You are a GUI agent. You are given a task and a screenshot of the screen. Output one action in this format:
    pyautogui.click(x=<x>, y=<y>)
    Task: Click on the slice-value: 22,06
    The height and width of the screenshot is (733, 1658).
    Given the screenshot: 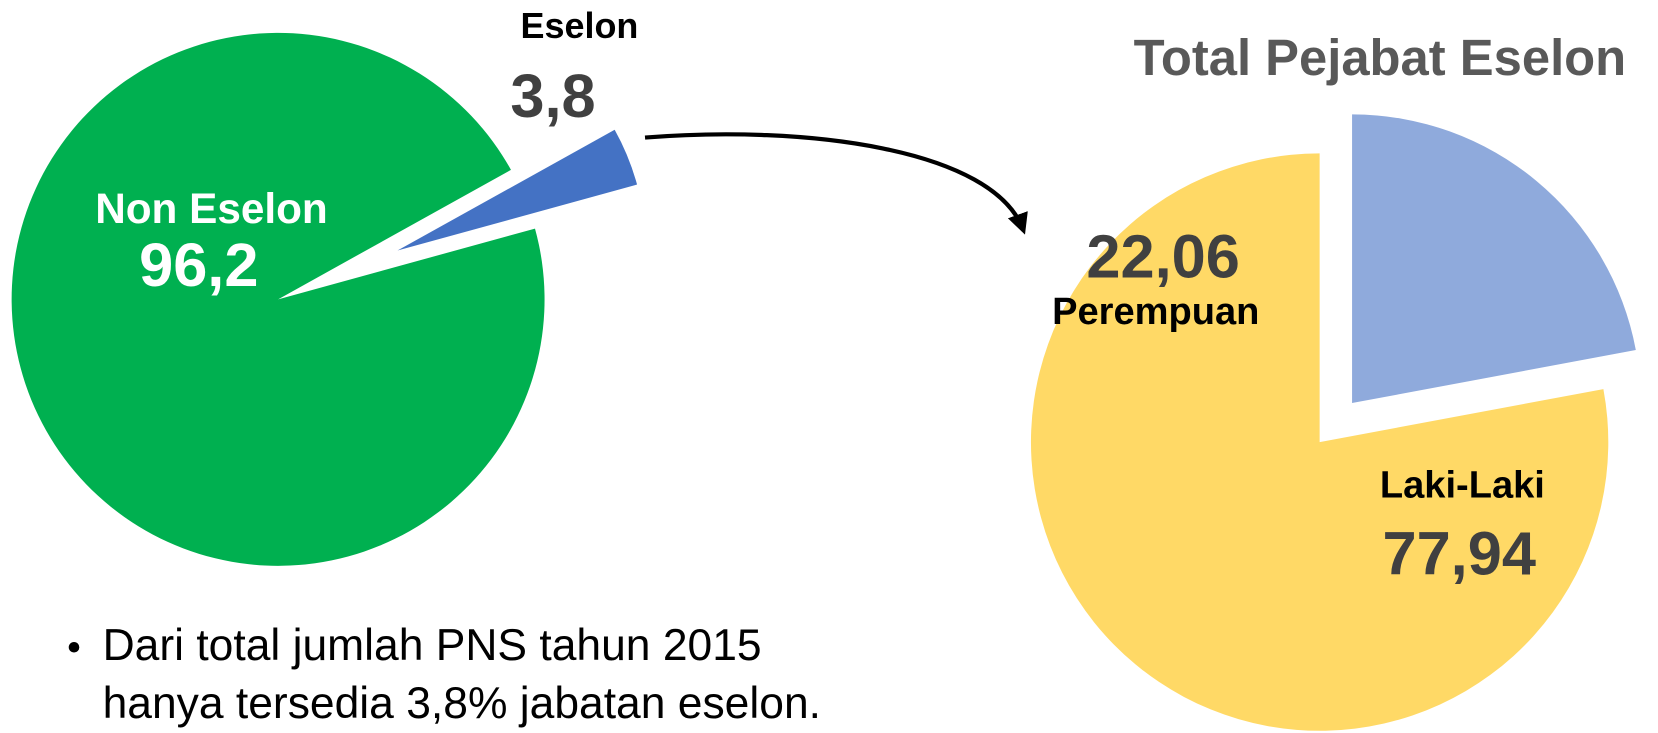 What is the action you would take?
    pyautogui.click(x=1162, y=255)
    